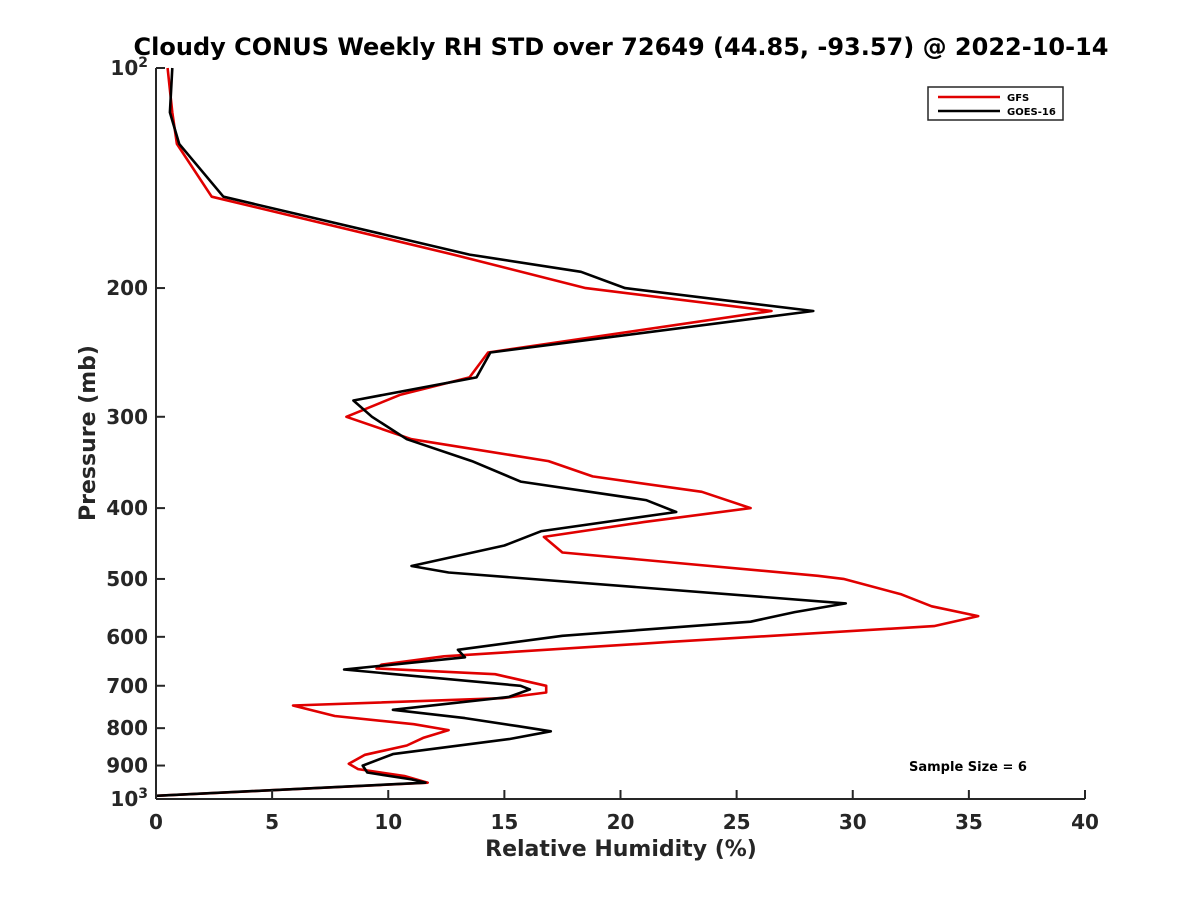  I want to click on x-tick-label: 30, so click(853, 822).